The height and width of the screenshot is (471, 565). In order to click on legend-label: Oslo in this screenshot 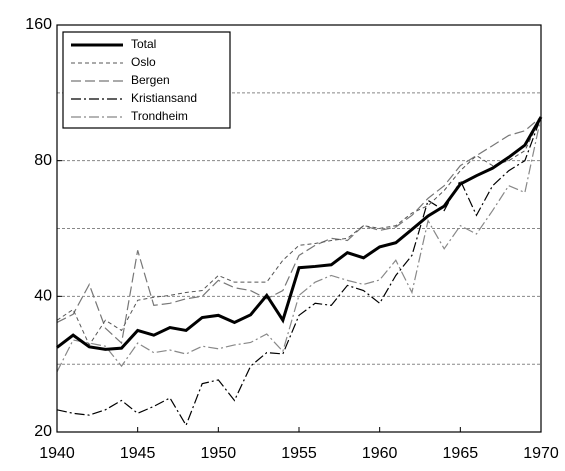, I will do `click(143, 62)`.